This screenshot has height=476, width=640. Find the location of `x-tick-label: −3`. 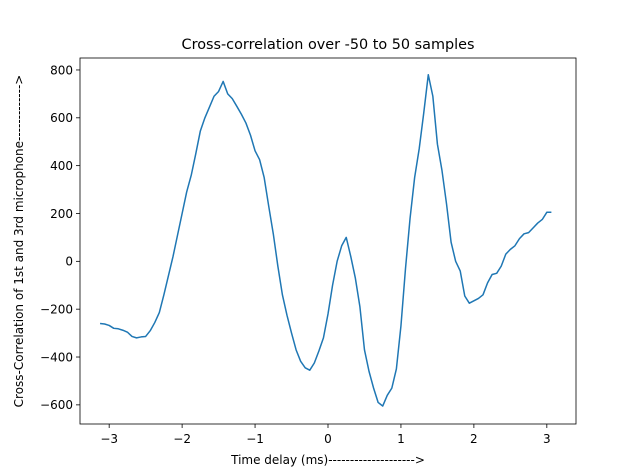

x-tick-label: −3 is located at coordinates (109, 439).